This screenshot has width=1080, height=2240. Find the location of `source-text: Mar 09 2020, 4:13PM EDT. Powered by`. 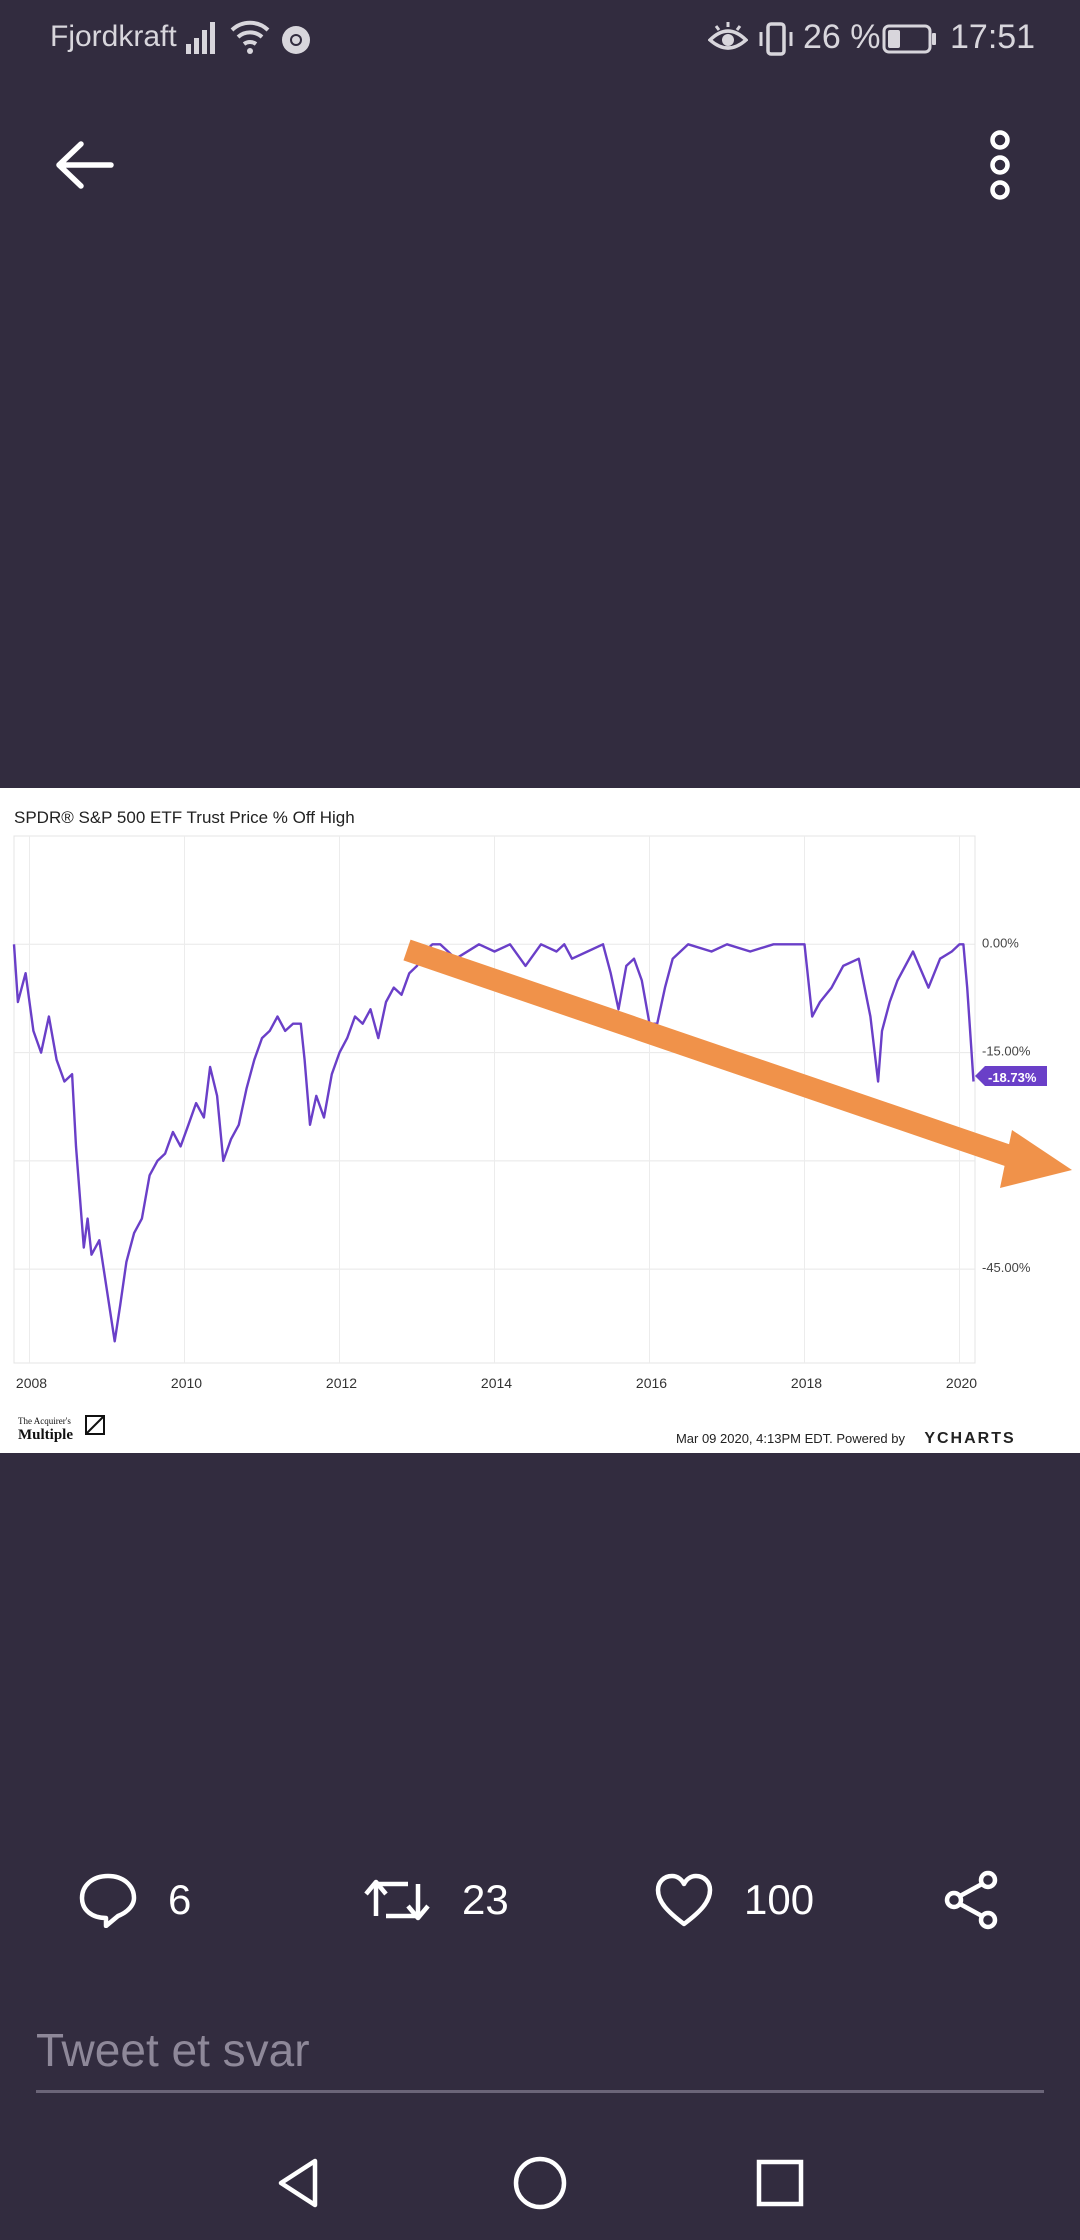

source-text: Mar 09 2020, 4:13PM EDT. Powered by is located at coordinates (791, 1438).